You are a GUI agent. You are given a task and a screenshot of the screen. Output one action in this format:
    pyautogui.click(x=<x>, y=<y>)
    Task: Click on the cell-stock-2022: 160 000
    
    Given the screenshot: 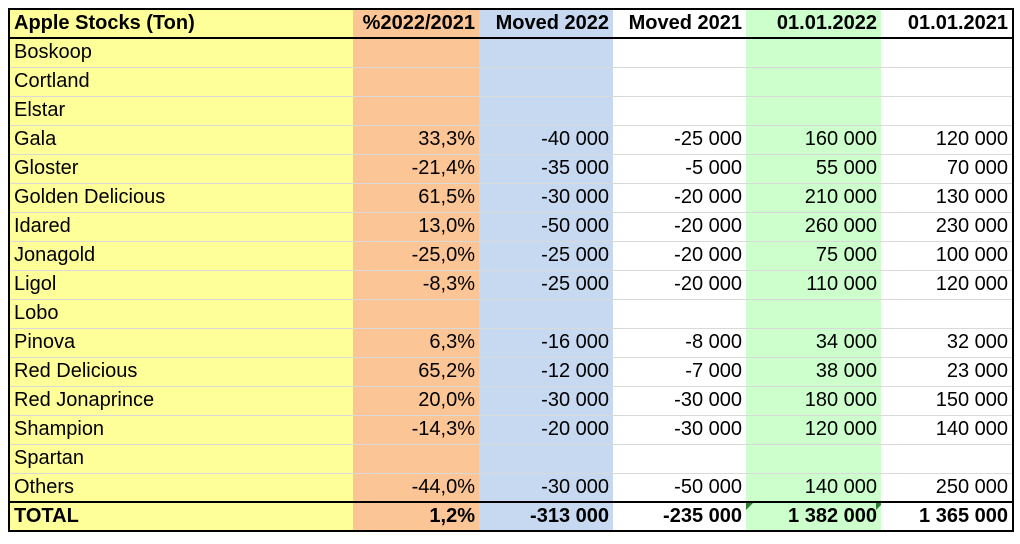 What is the action you would take?
    pyautogui.click(x=813, y=140)
    